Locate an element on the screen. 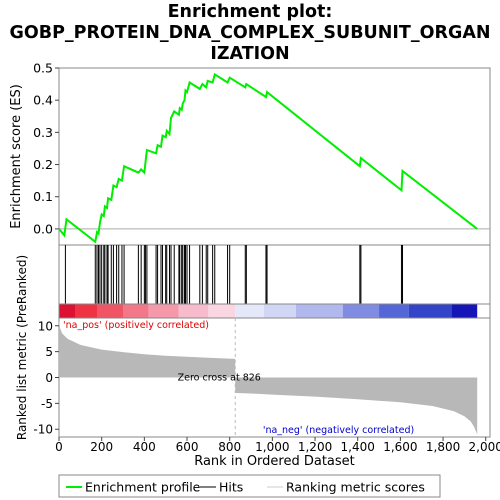 The image size is (500, 500). x-tick-label: 0 is located at coordinates (59, 447).